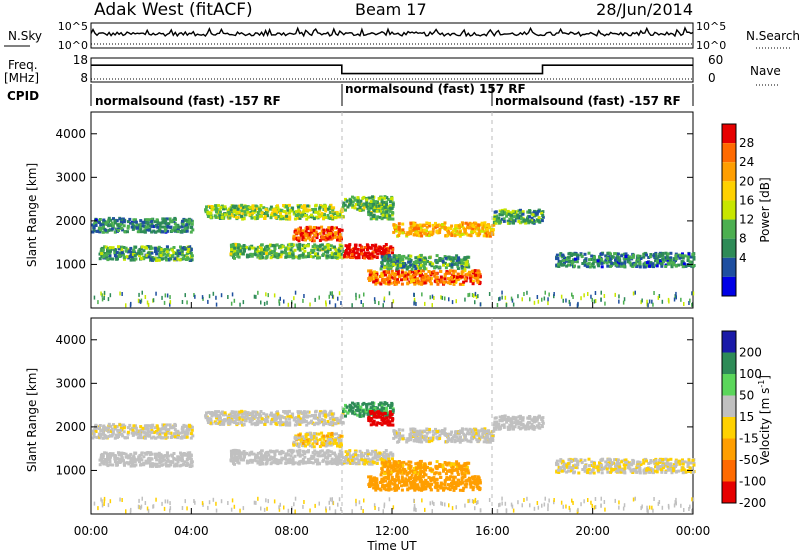 Image resolution: width=800 pixels, height=554 pixels. What do you see at coordinates (32, 215) in the screenshot?
I see `power-ylabel: Slant Range [km]` at bounding box center [32, 215].